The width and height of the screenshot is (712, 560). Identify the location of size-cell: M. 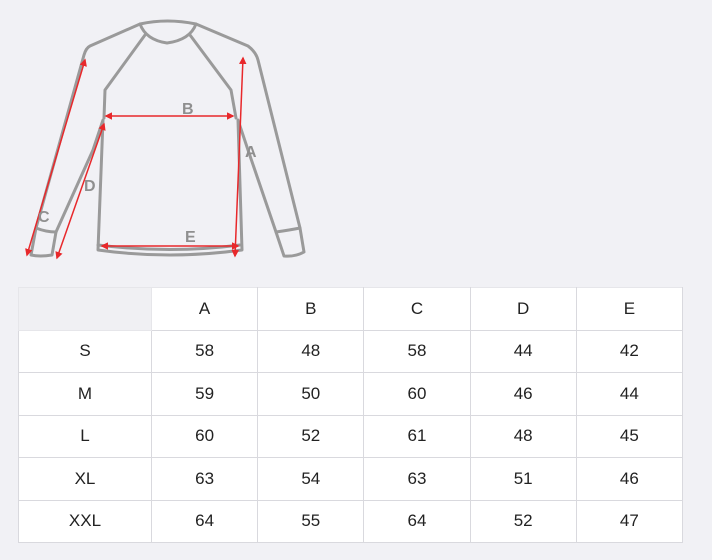
(85, 394).